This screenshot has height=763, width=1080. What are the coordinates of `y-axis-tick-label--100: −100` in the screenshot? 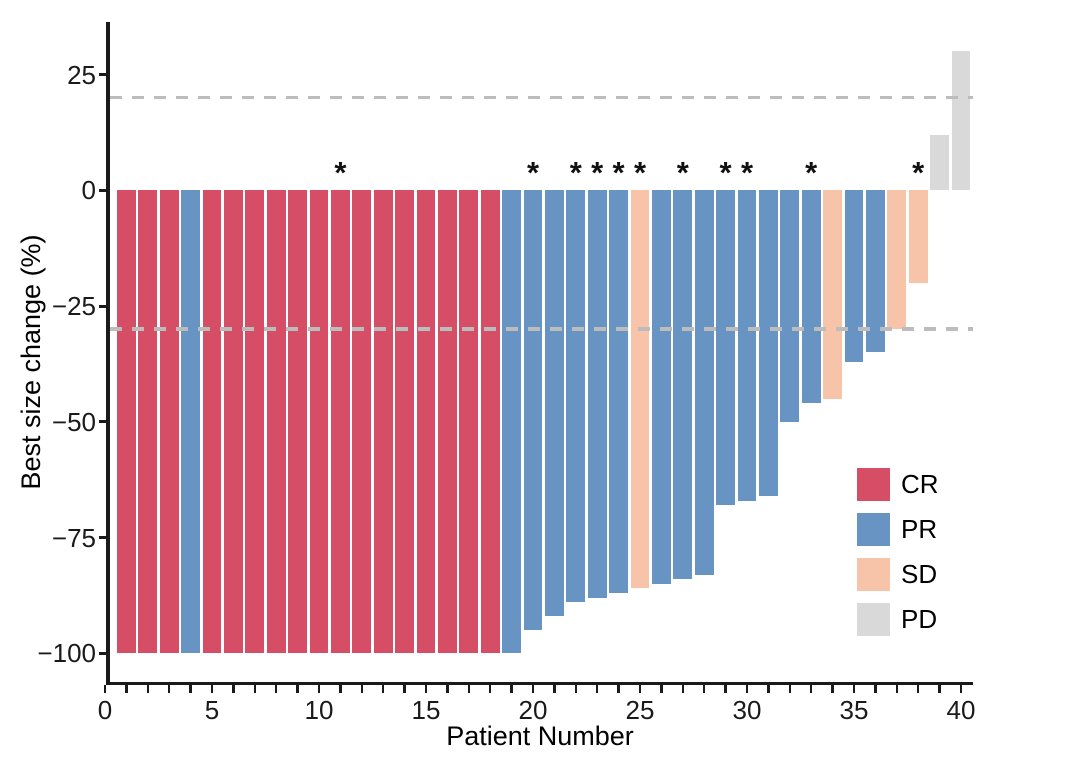 It's located at (66, 653).